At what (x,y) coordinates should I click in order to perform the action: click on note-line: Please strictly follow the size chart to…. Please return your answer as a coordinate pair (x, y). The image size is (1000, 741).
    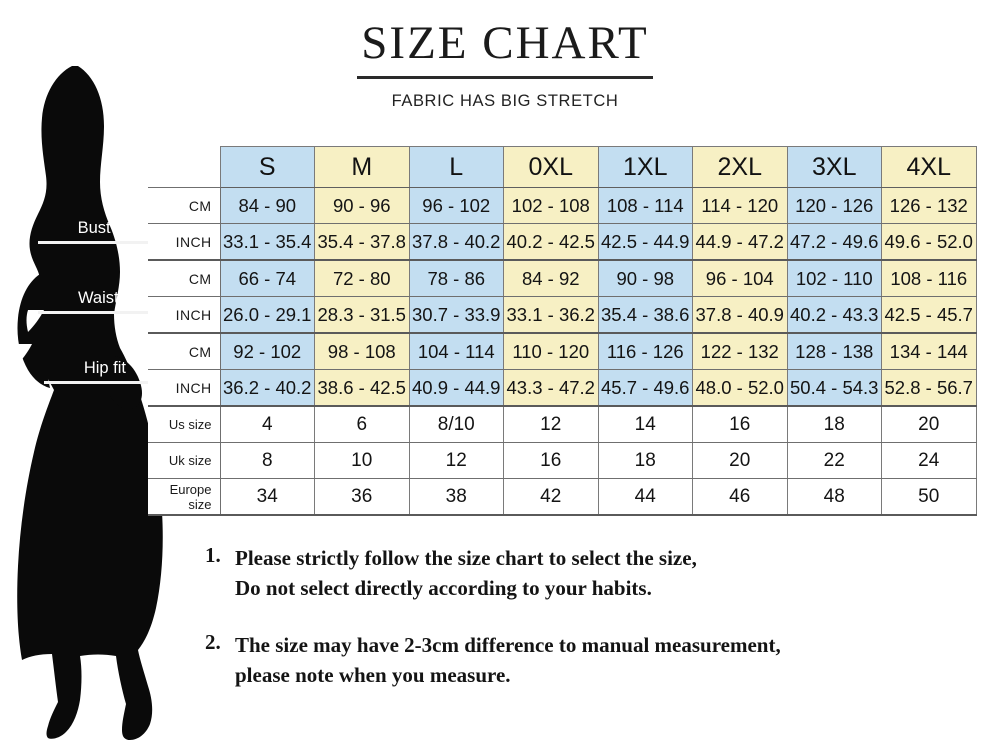
    Looking at the image, I should click on (466, 558).